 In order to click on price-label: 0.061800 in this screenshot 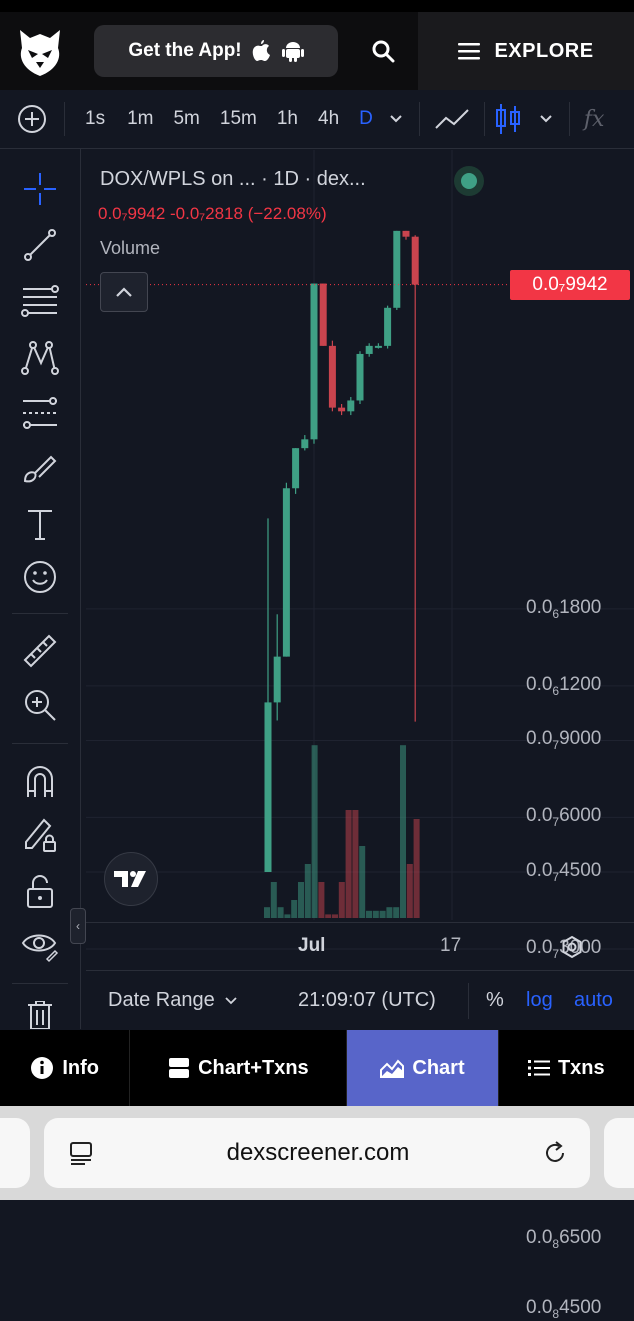, I will do `click(564, 608)`.